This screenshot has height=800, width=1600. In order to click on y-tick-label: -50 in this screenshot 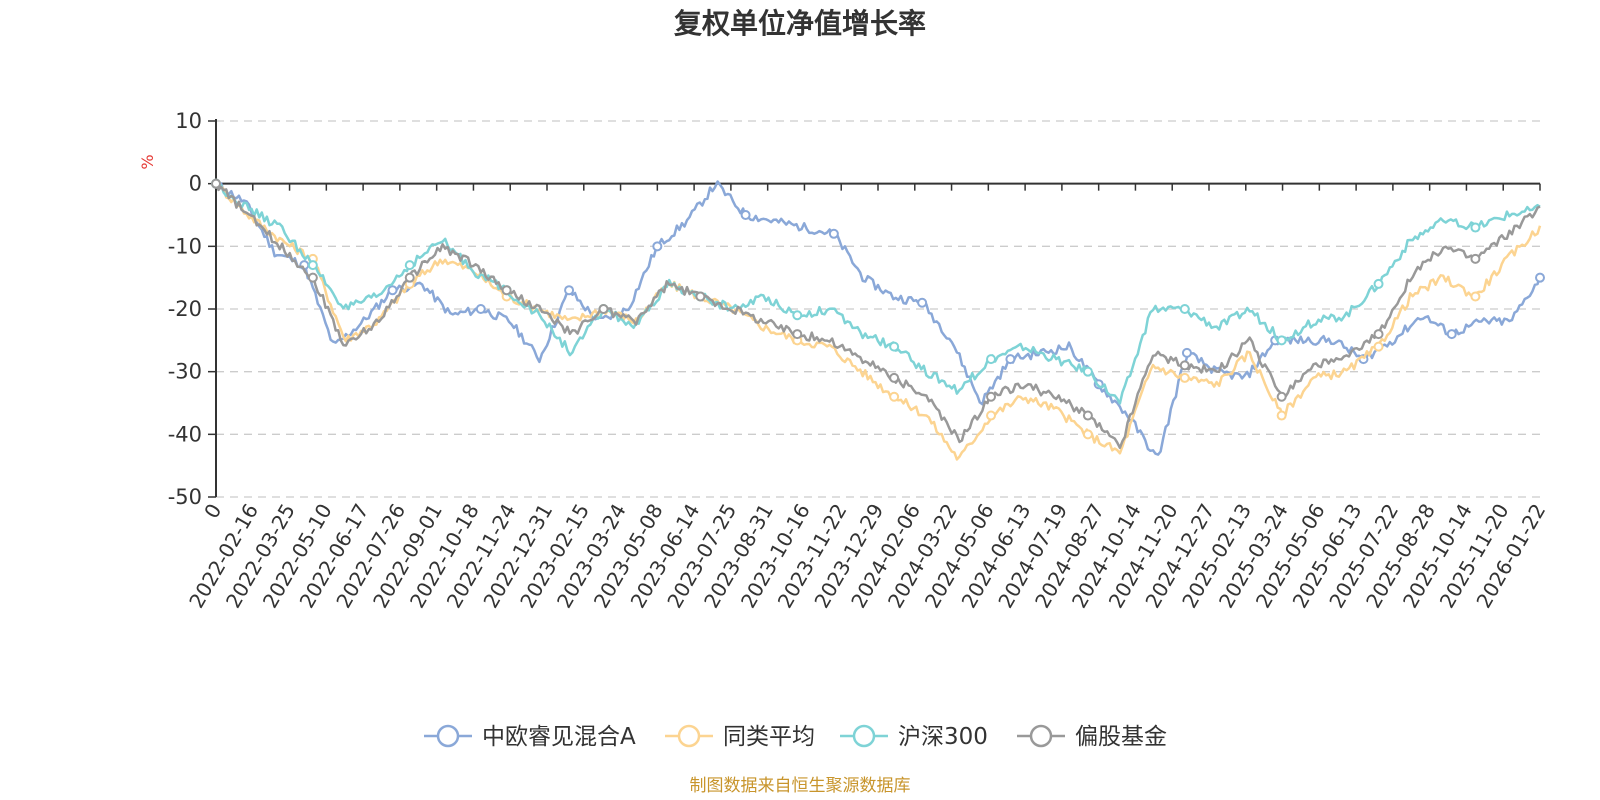, I will do `click(185, 497)`.